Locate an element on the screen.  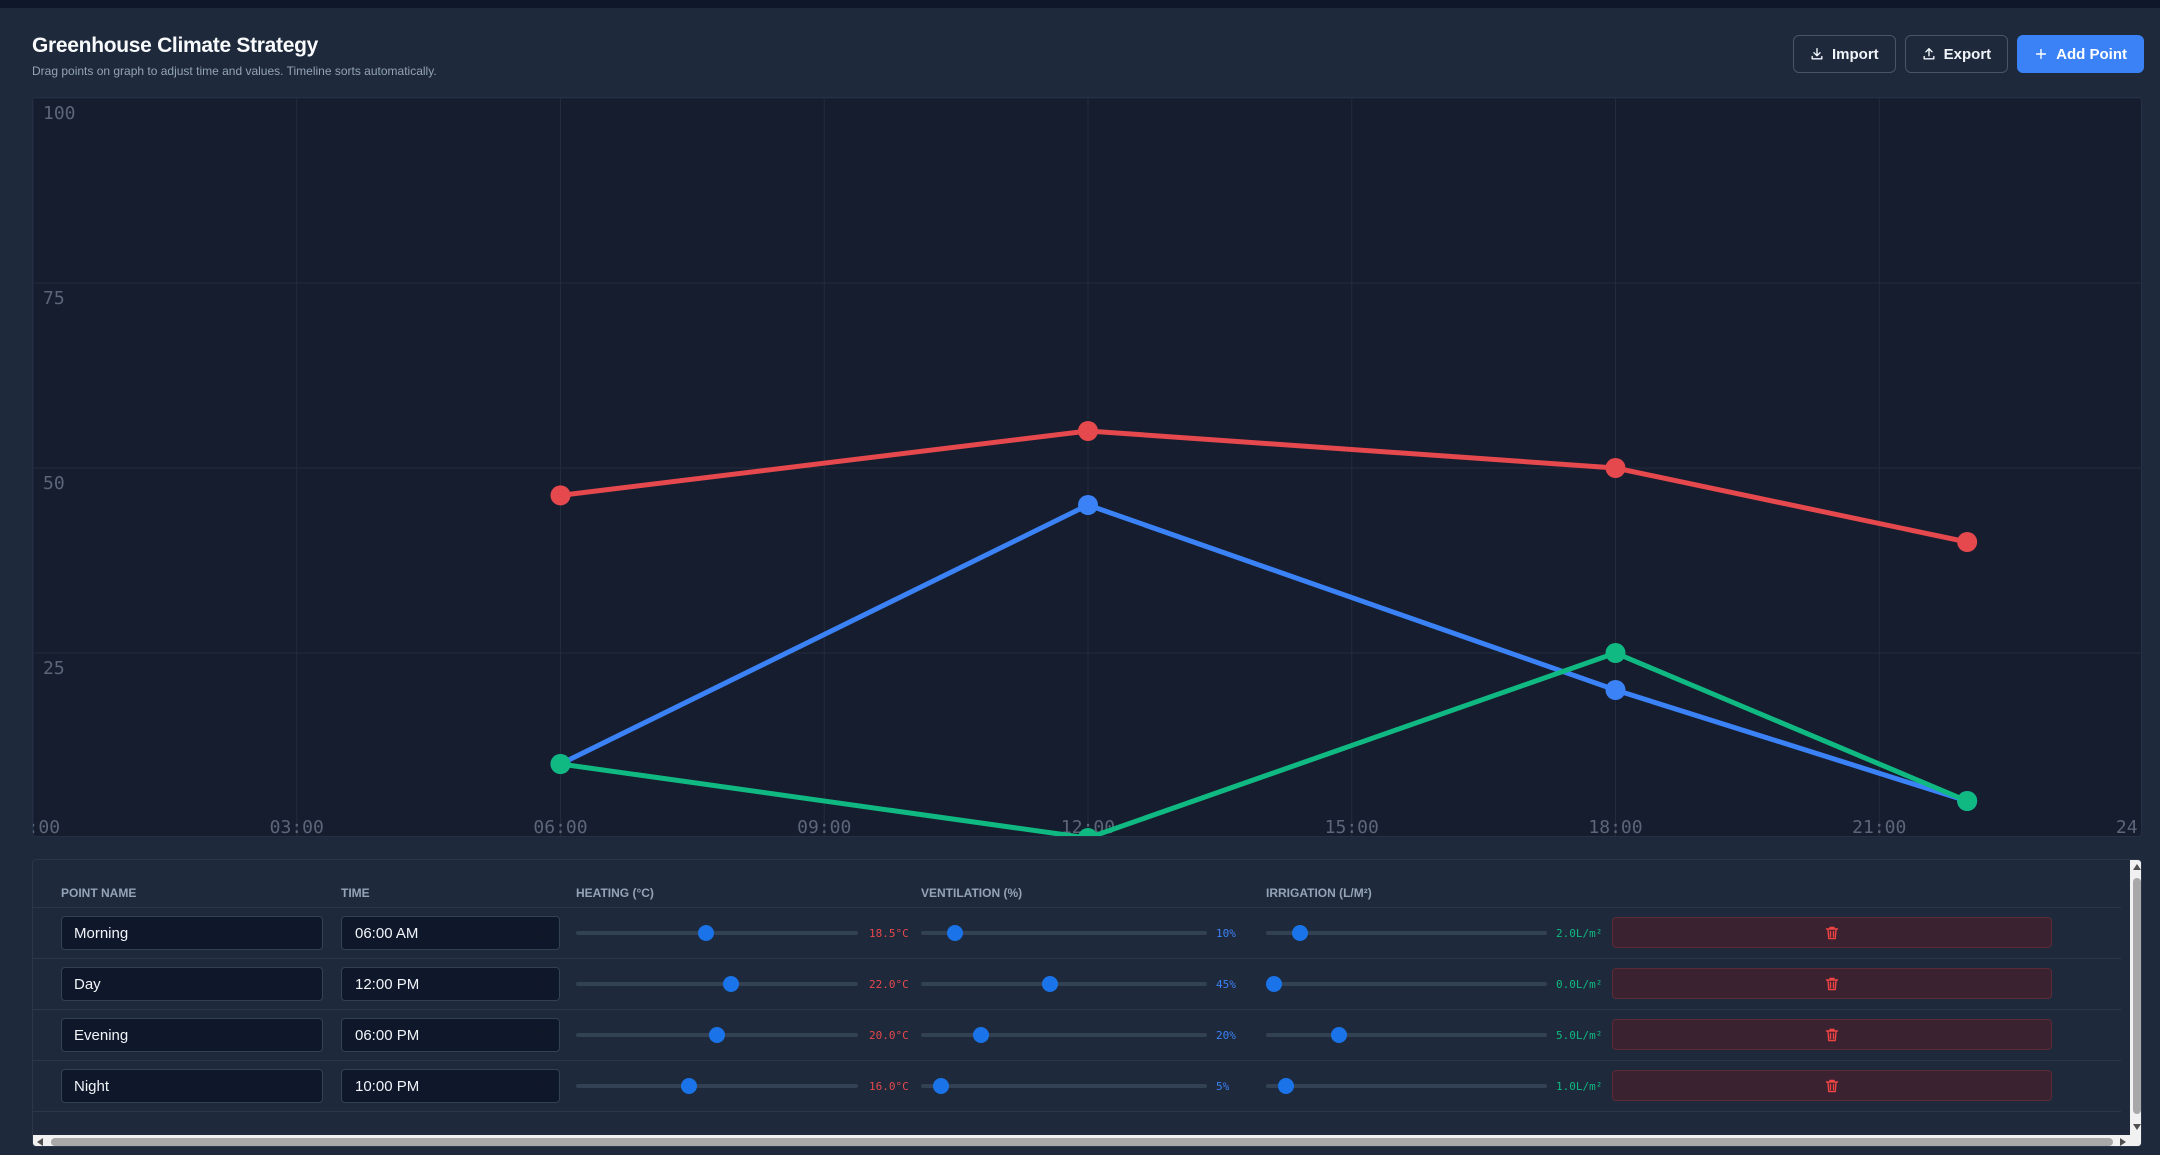
header-irrigation: IRRIGATION (L/M²) is located at coordinates (1319, 893).